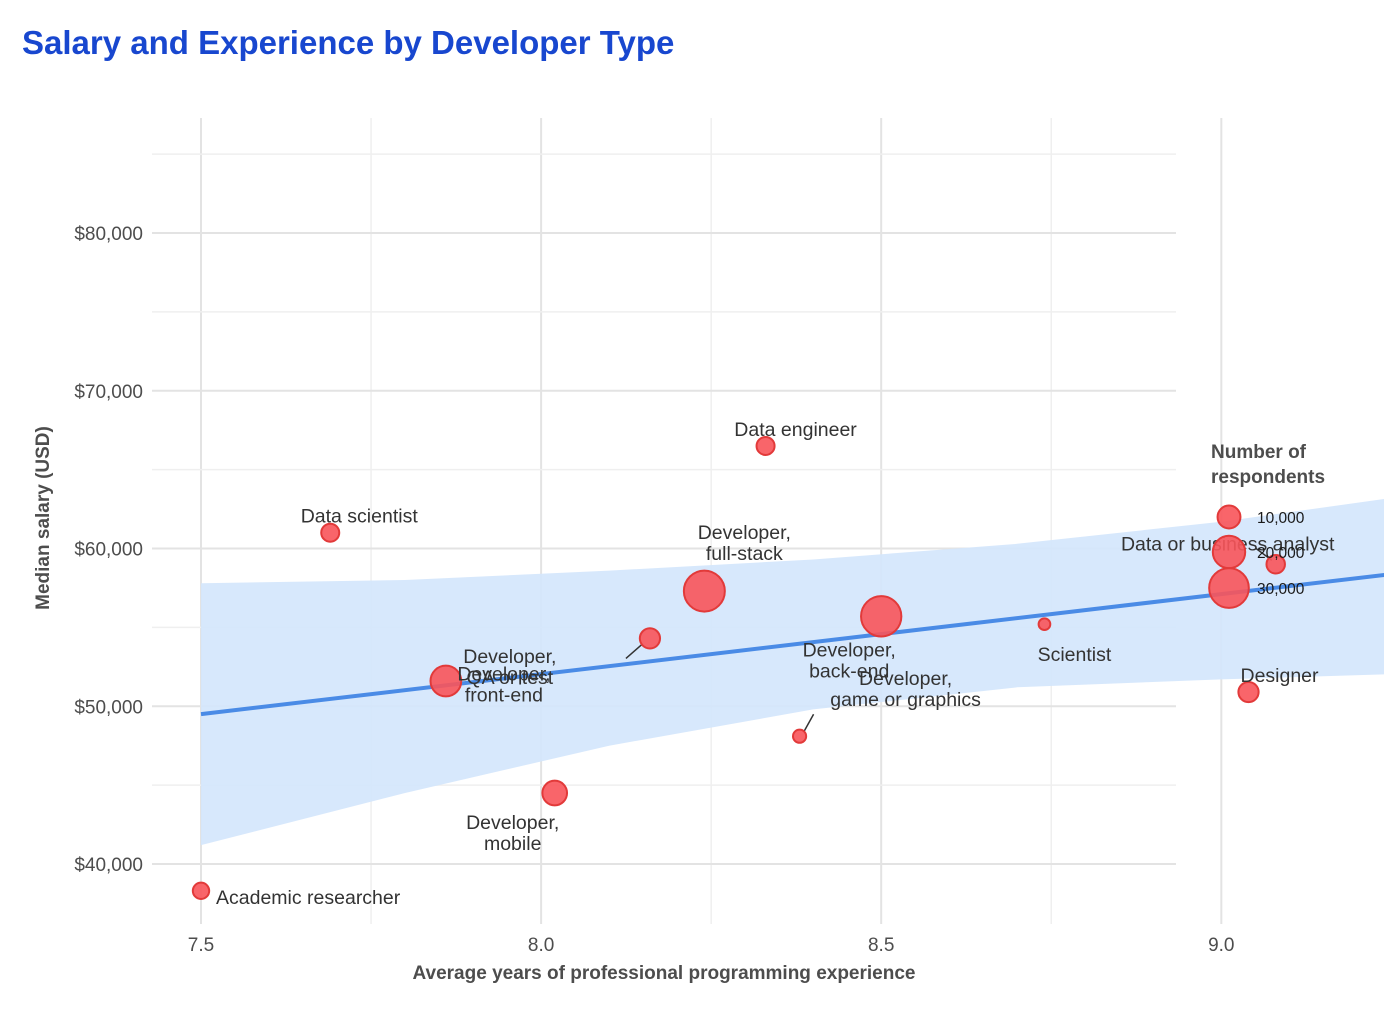 The height and width of the screenshot is (1014, 1384). I want to click on legend: Number of respondents 10,000 20,000 30,000, so click(1266, 525).